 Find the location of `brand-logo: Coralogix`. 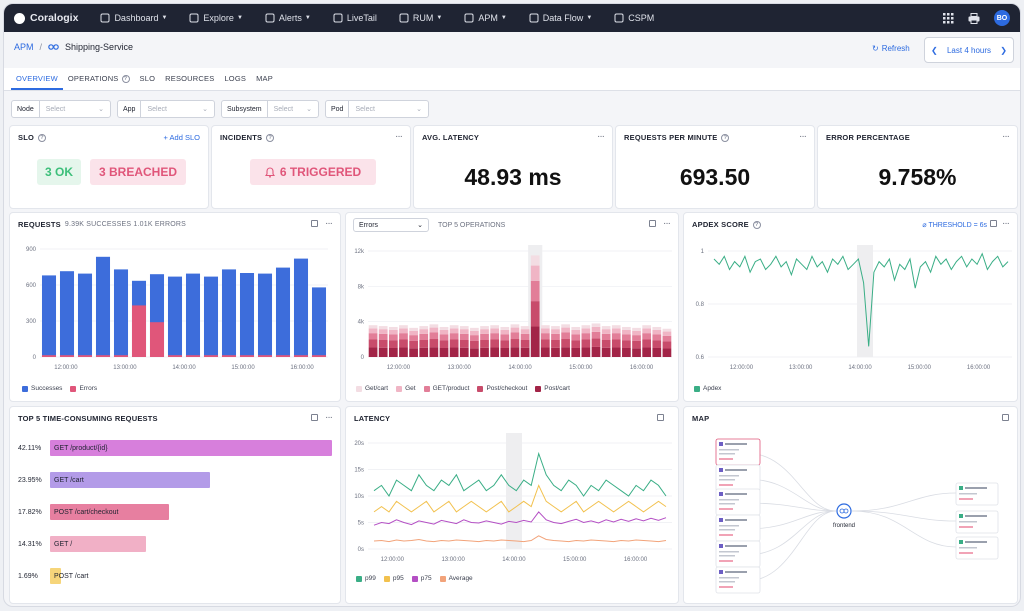

brand-logo: Coralogix is located at coordinates (46, 18).